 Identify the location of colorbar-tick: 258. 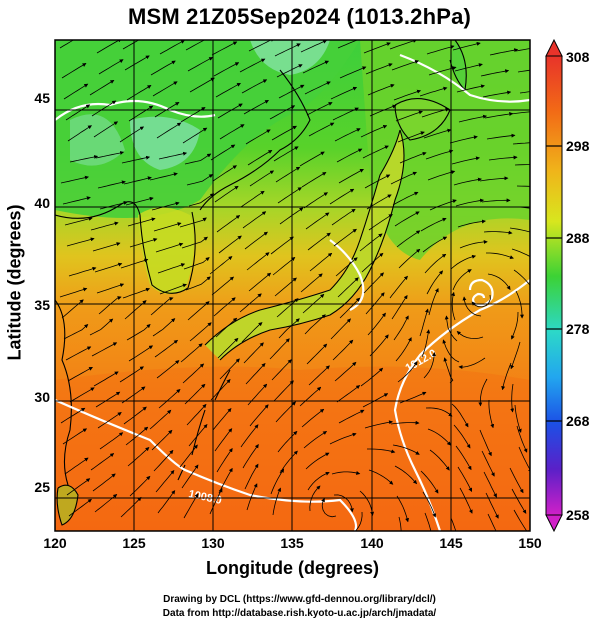
(578, 515).